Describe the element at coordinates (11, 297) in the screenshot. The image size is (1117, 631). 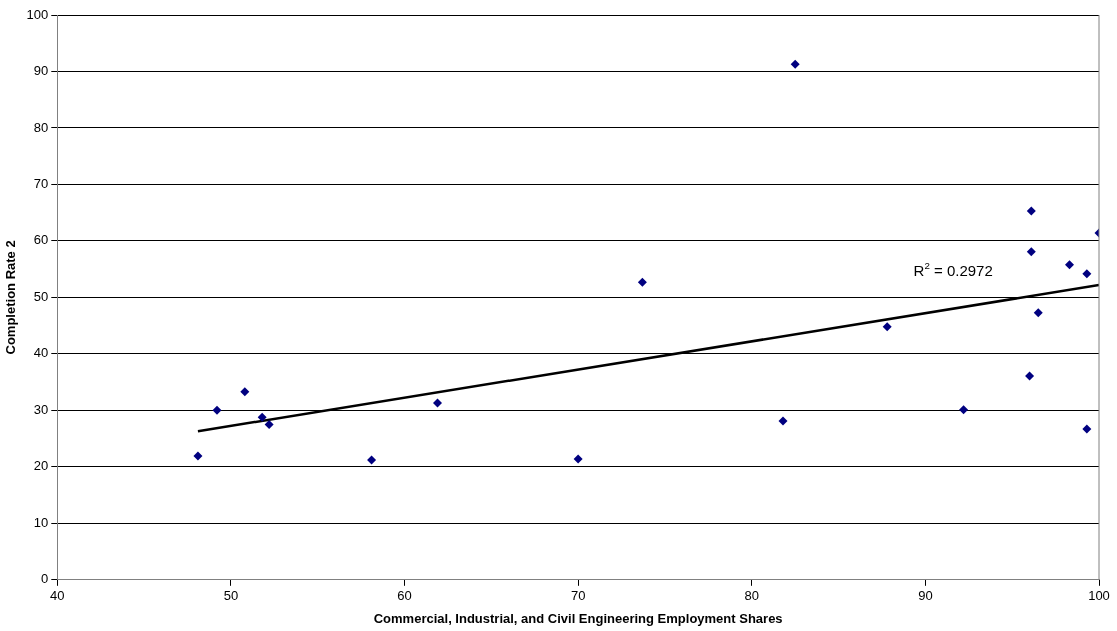
I see `y-axis-title: Completion Rate 2` at that location.